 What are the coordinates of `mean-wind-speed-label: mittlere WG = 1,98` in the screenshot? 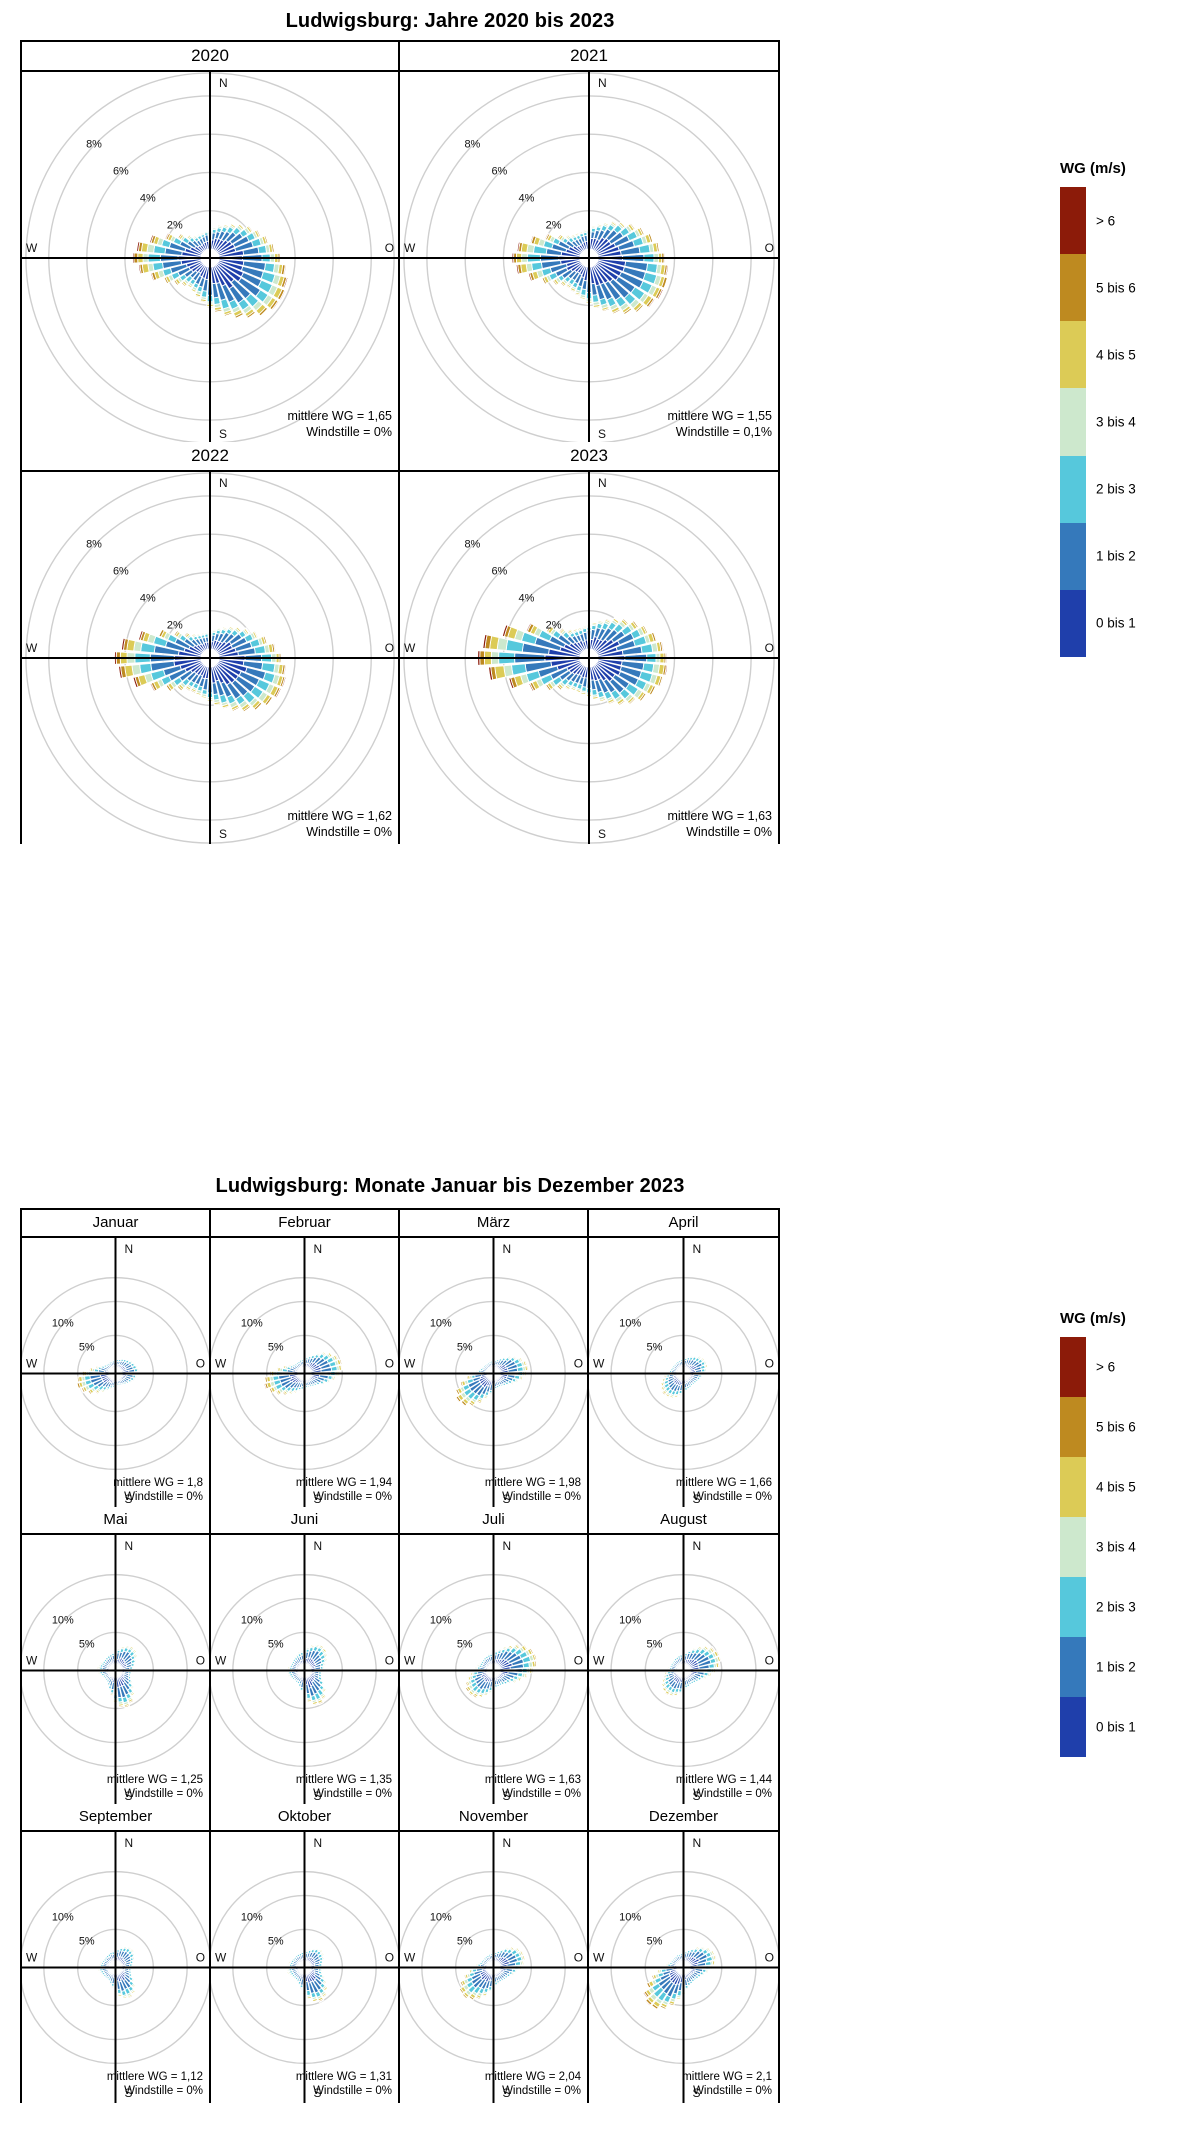 It's located at (532, 1482).